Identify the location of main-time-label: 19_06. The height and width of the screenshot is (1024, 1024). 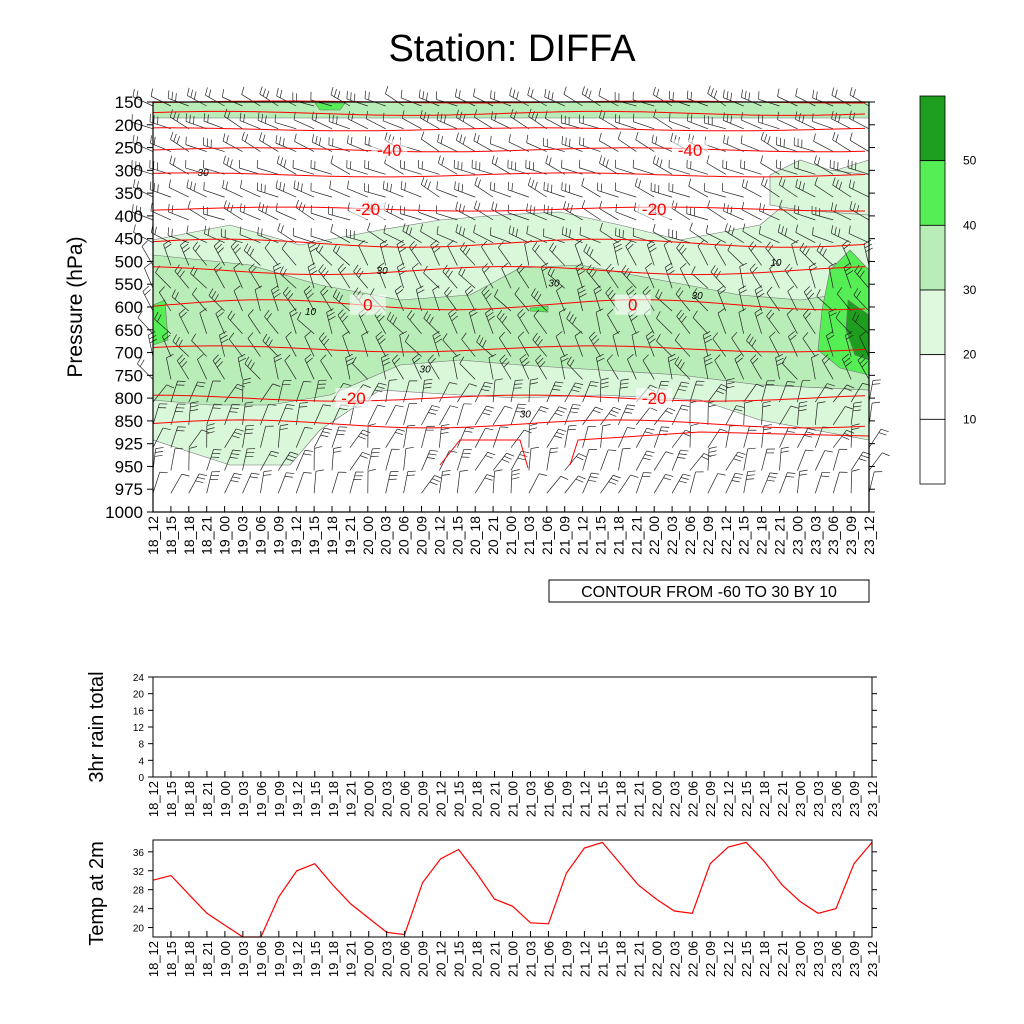
(260, 535).